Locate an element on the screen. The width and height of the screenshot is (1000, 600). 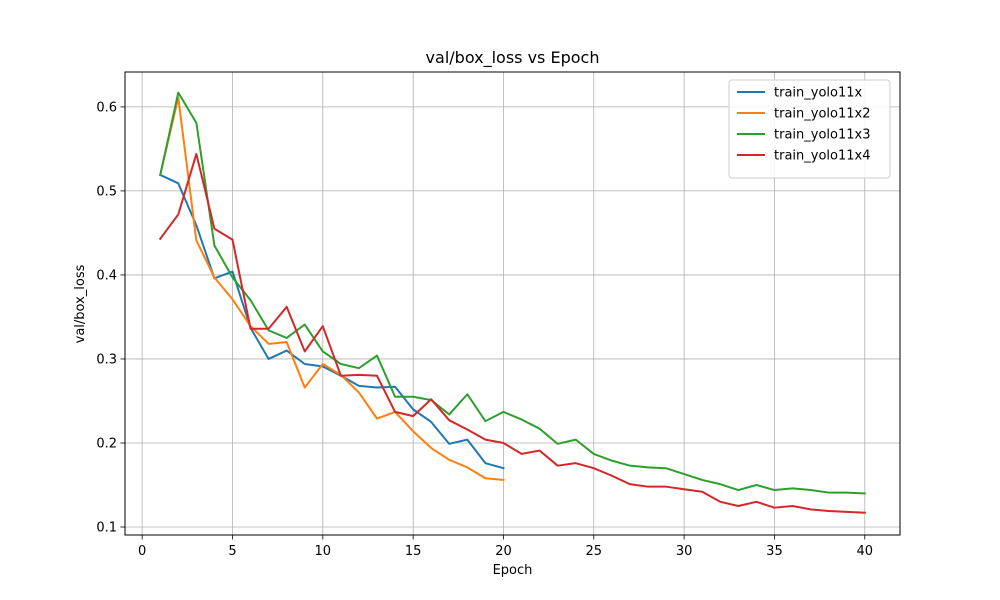
x-tick-label: 35 is located at coordinates (774, 551).